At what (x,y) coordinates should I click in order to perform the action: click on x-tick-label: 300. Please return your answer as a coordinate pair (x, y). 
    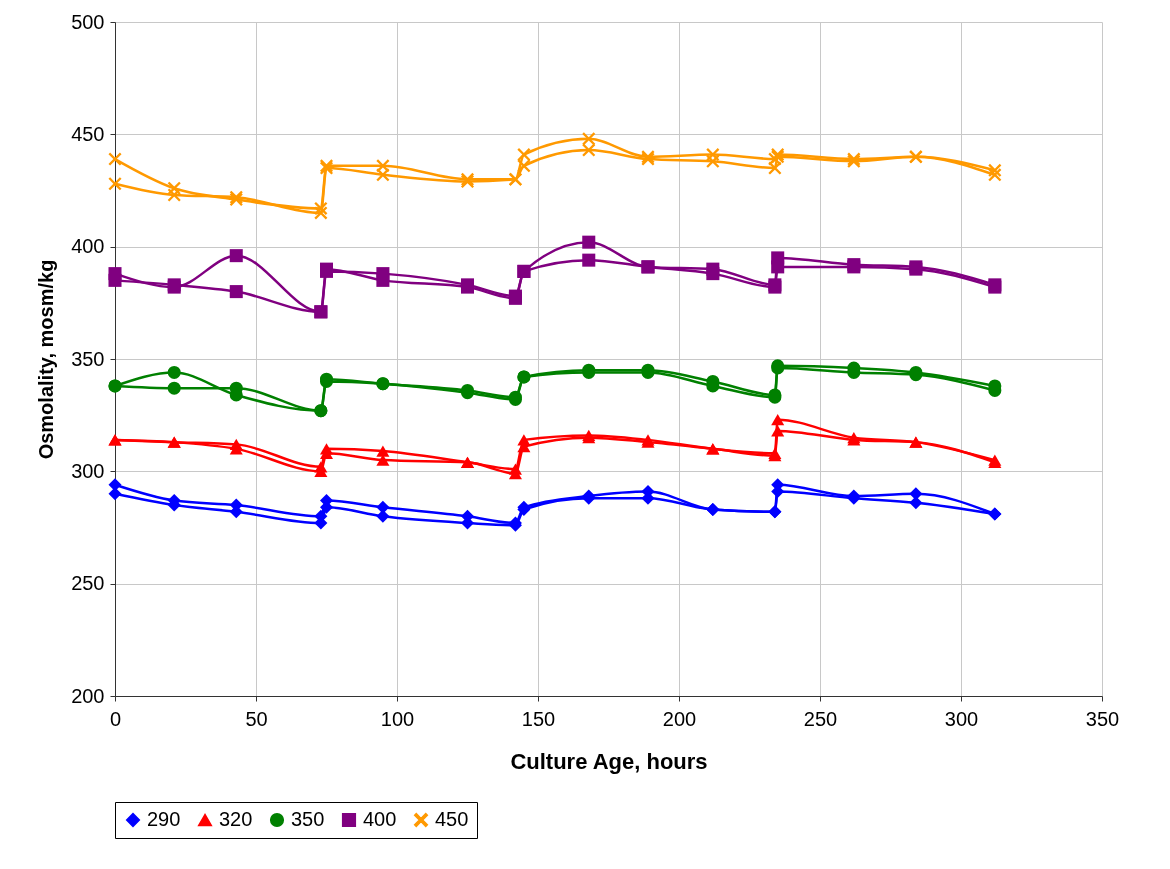
    Looking at the image, I should click on (961, 718).